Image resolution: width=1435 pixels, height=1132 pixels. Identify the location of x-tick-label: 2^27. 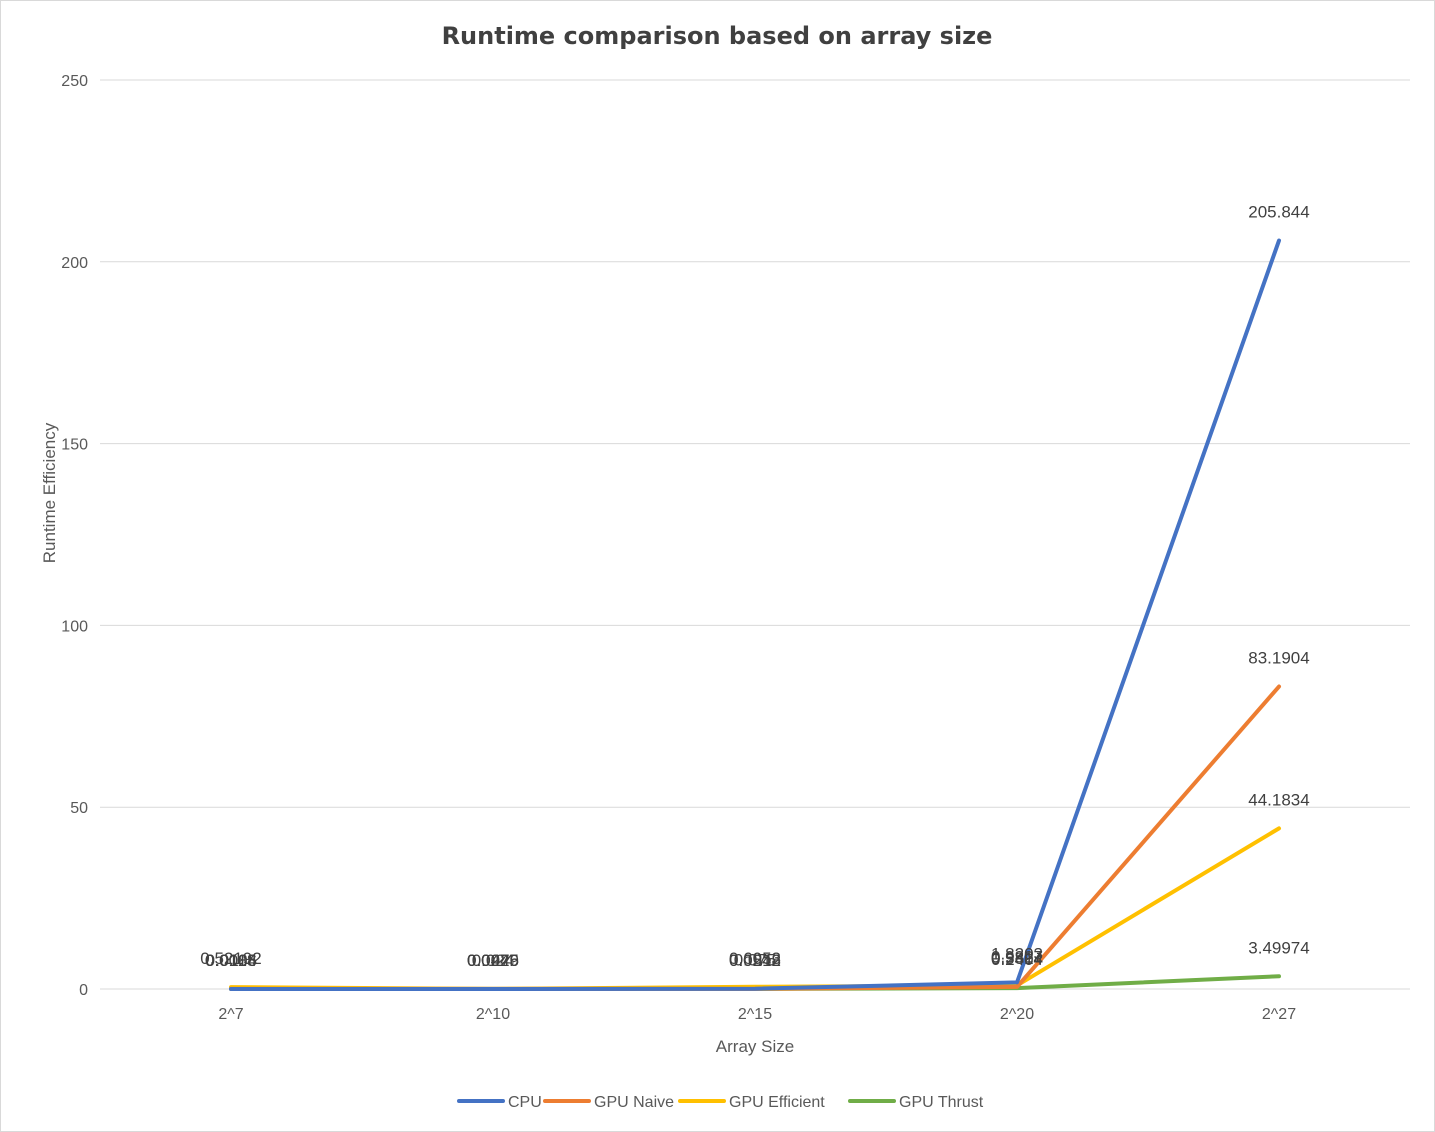
(1279, 1014).